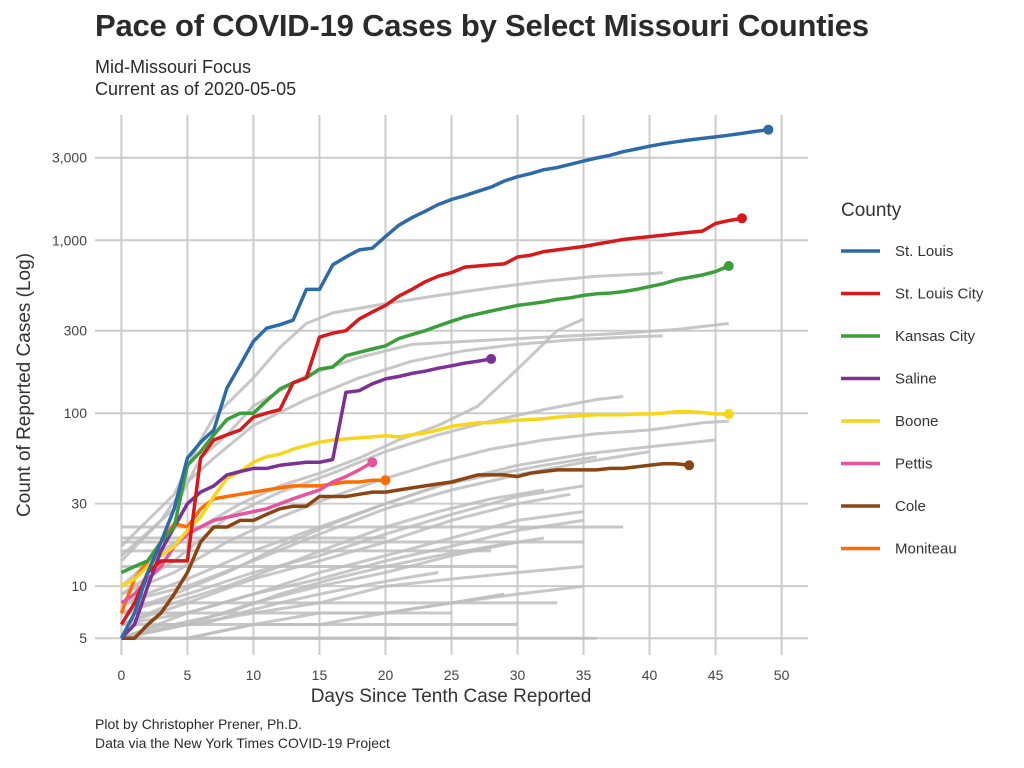  I want to click on y-tick-label: 5, so click(83, 638).